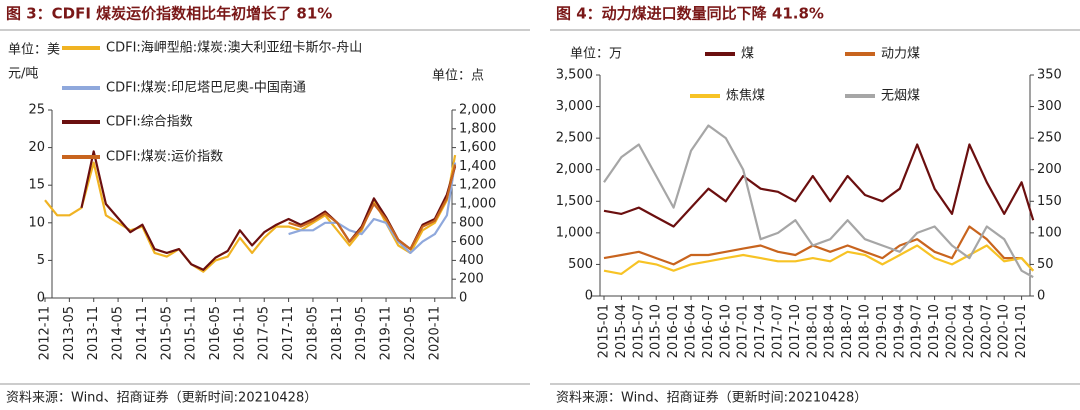 The width and height of the screenshot is (1080, 410). I want to click on x-tick-label: 2020-04, so click(969, 331).